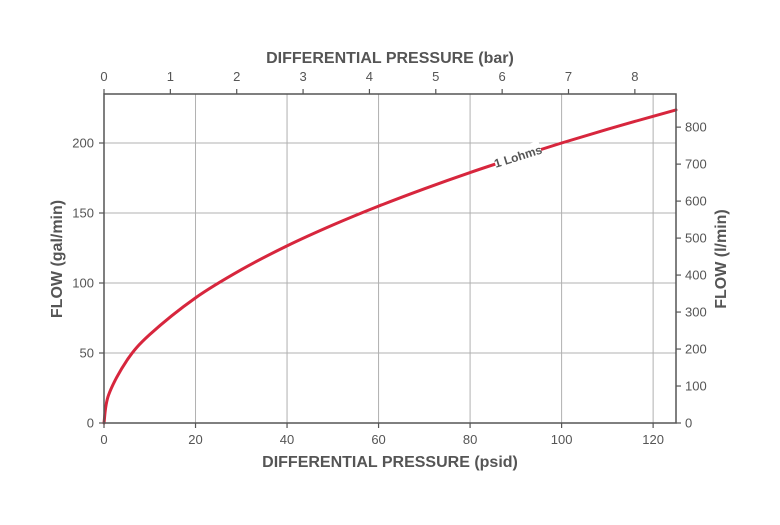 The image size is (780, 525). Describe the element at coordinates (302, 76) in the screenshot. I see `x-top-tick-label: 3` at that location.